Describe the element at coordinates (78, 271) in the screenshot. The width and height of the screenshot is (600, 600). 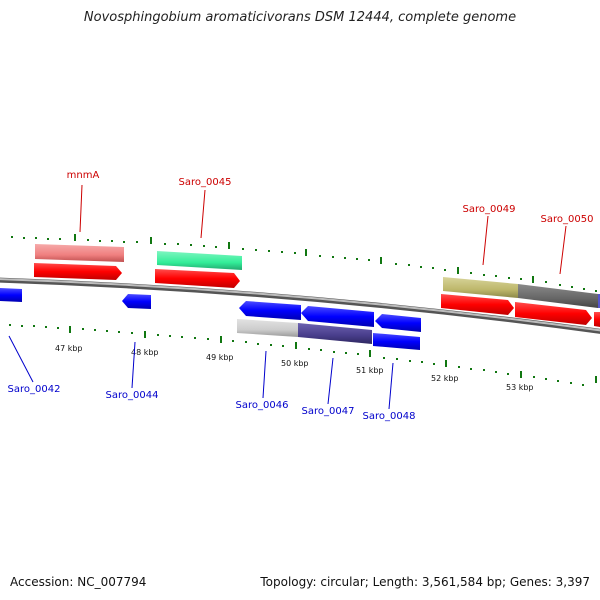
I see `gene-arrow-mnmA` at that location.